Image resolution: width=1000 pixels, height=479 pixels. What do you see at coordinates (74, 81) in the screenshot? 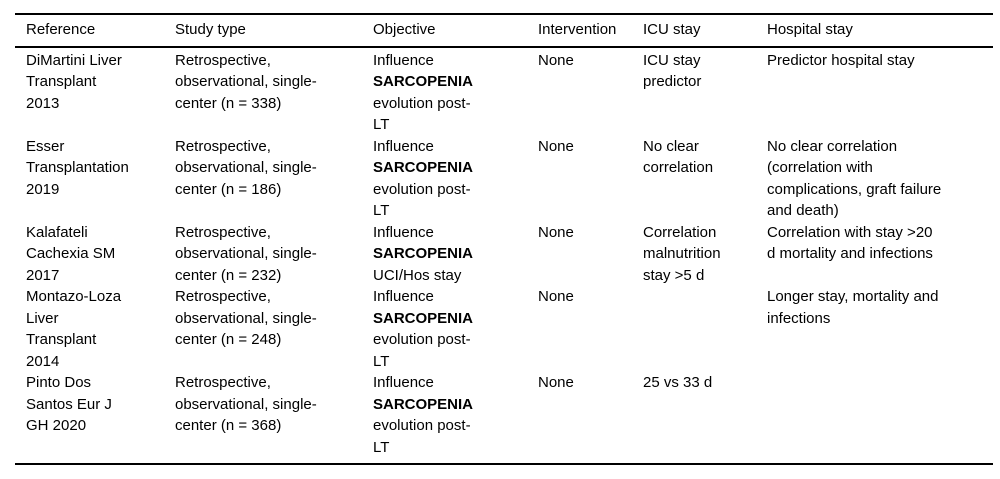
I see `cell-reference: DiMartini Liver Transplant 2013` at bounding box center [74, 81].